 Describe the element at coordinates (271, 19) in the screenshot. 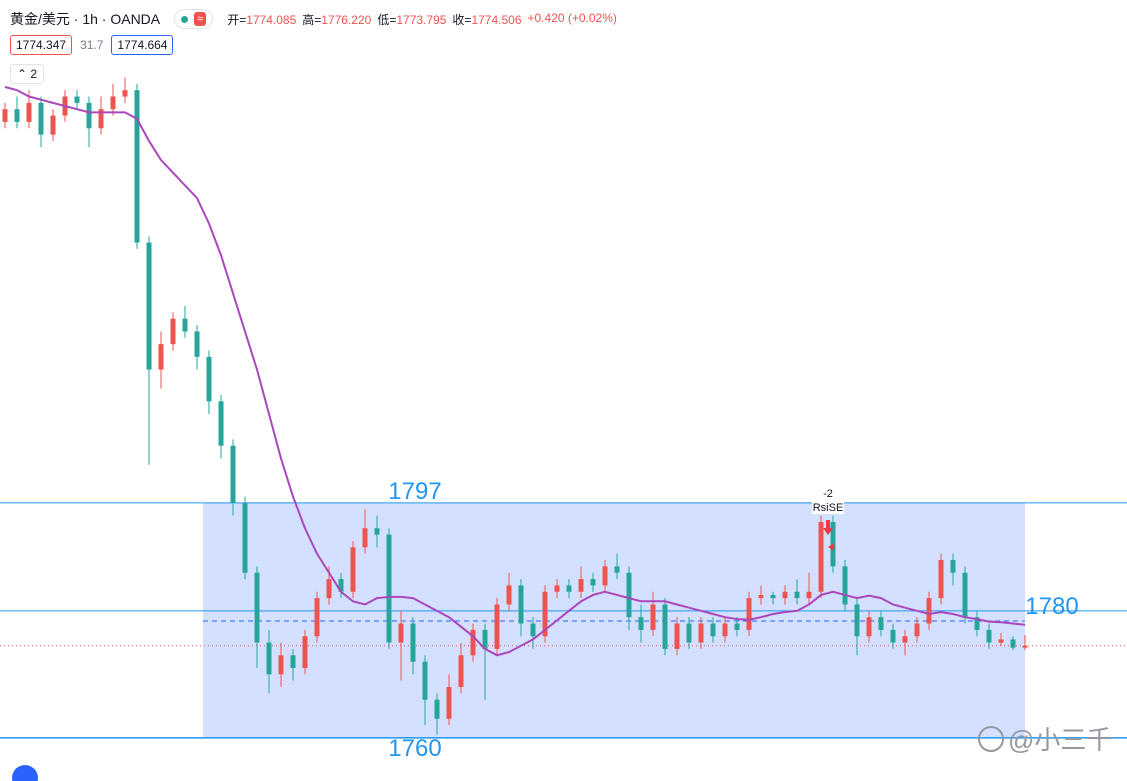

I see `ohlc-value: 1774.085` at that location.